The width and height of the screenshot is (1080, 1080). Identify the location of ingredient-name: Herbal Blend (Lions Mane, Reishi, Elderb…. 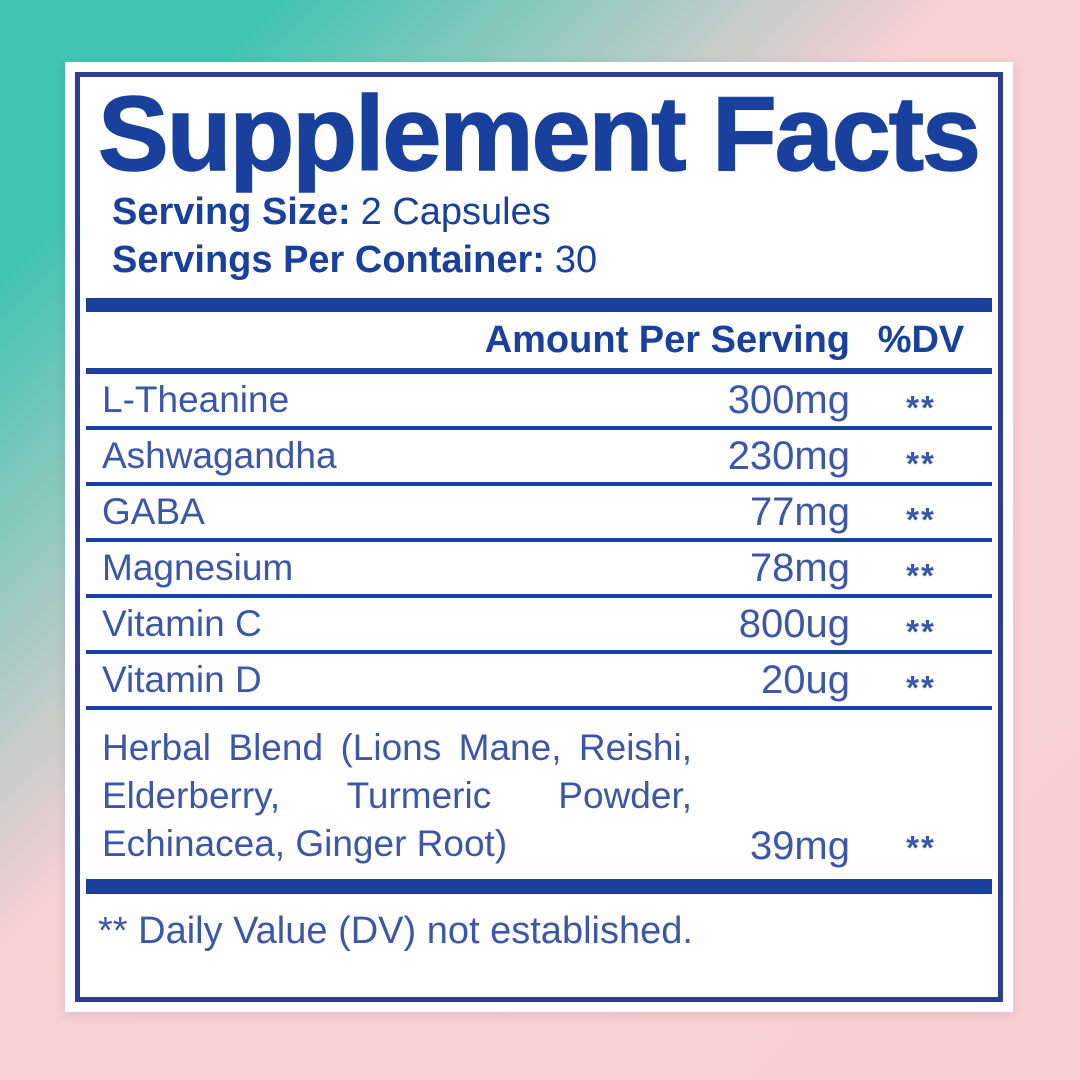
(397, 796).